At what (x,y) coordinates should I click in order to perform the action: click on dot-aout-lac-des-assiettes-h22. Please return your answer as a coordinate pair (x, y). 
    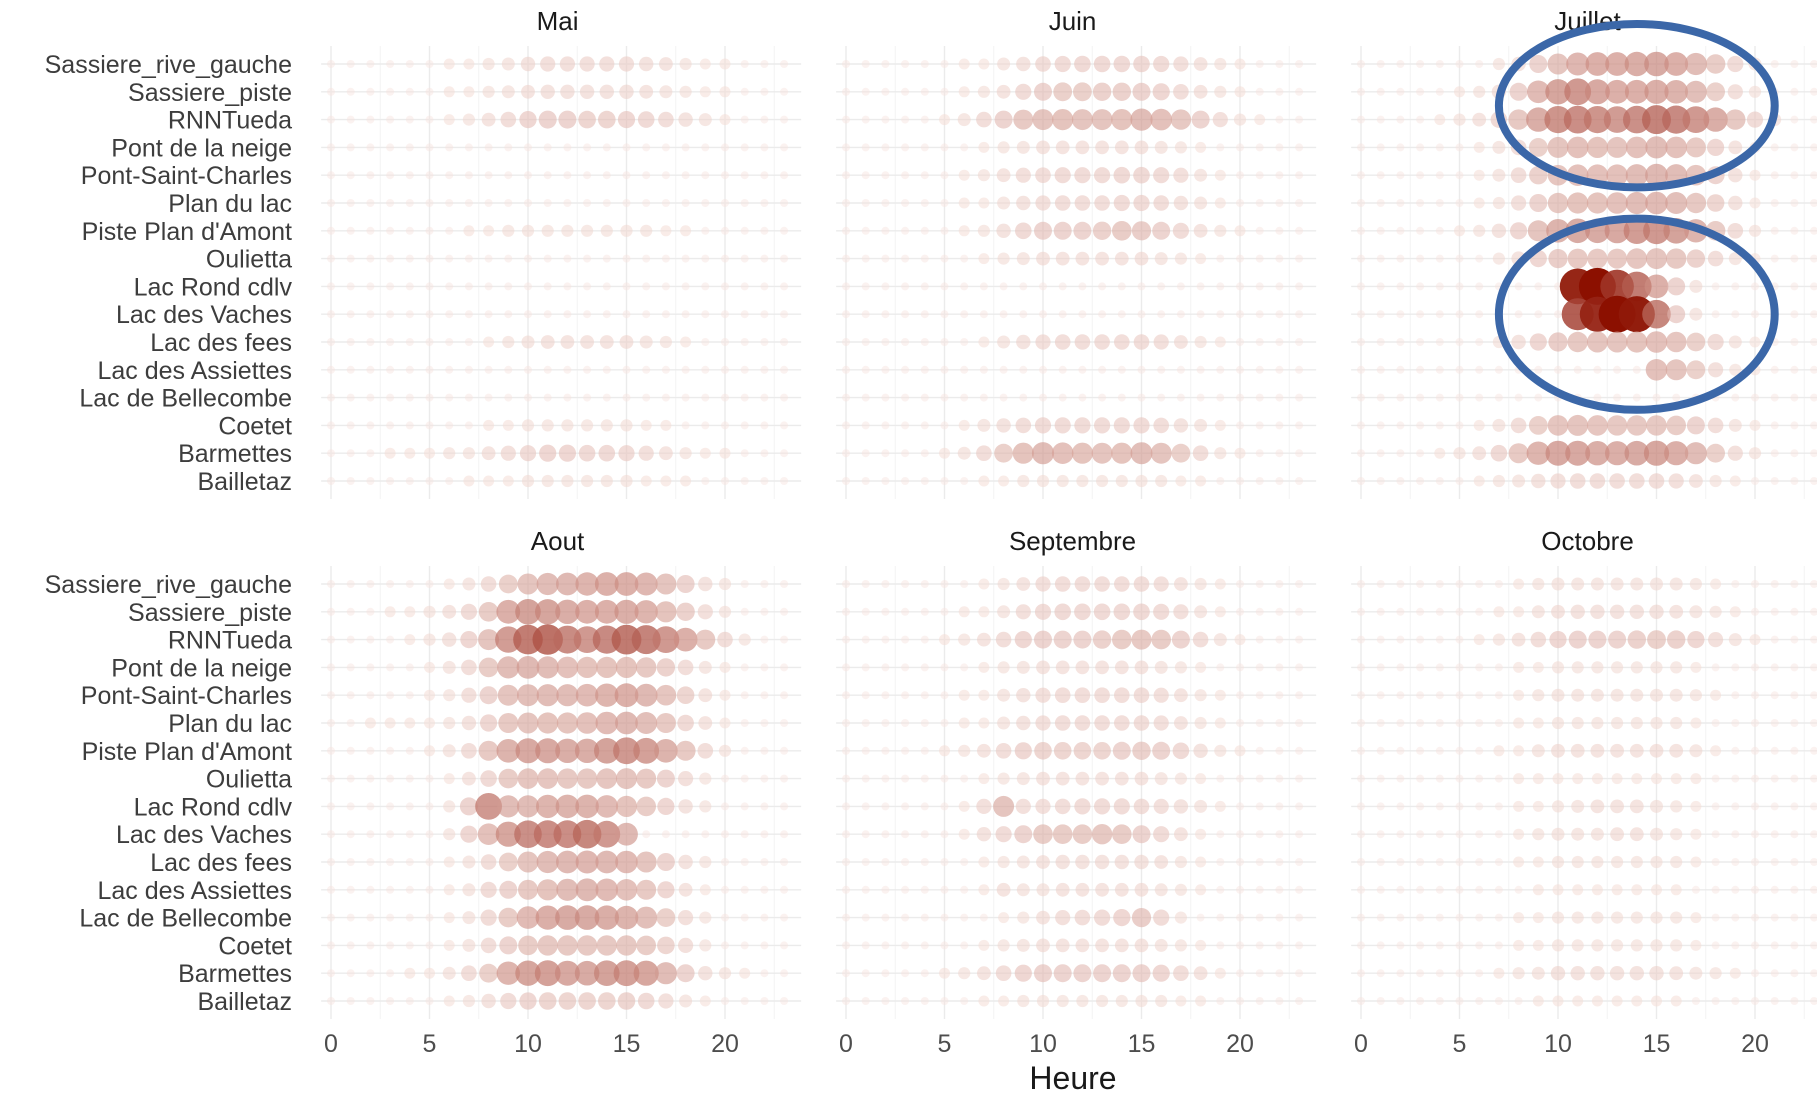
    Looking at the image, I should click on (764, 889).